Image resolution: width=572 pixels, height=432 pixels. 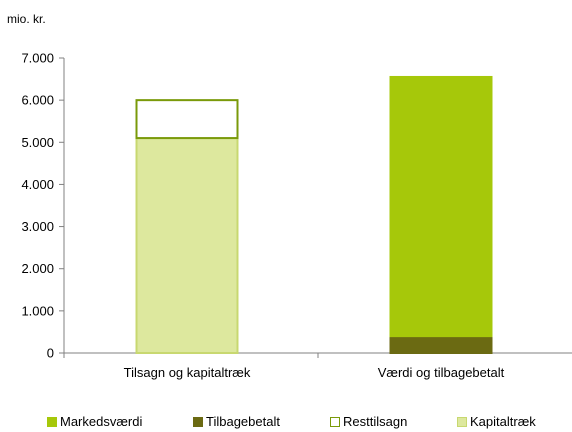 I want to click on y-tick-label: 7.000, so click(x=37, y=58).